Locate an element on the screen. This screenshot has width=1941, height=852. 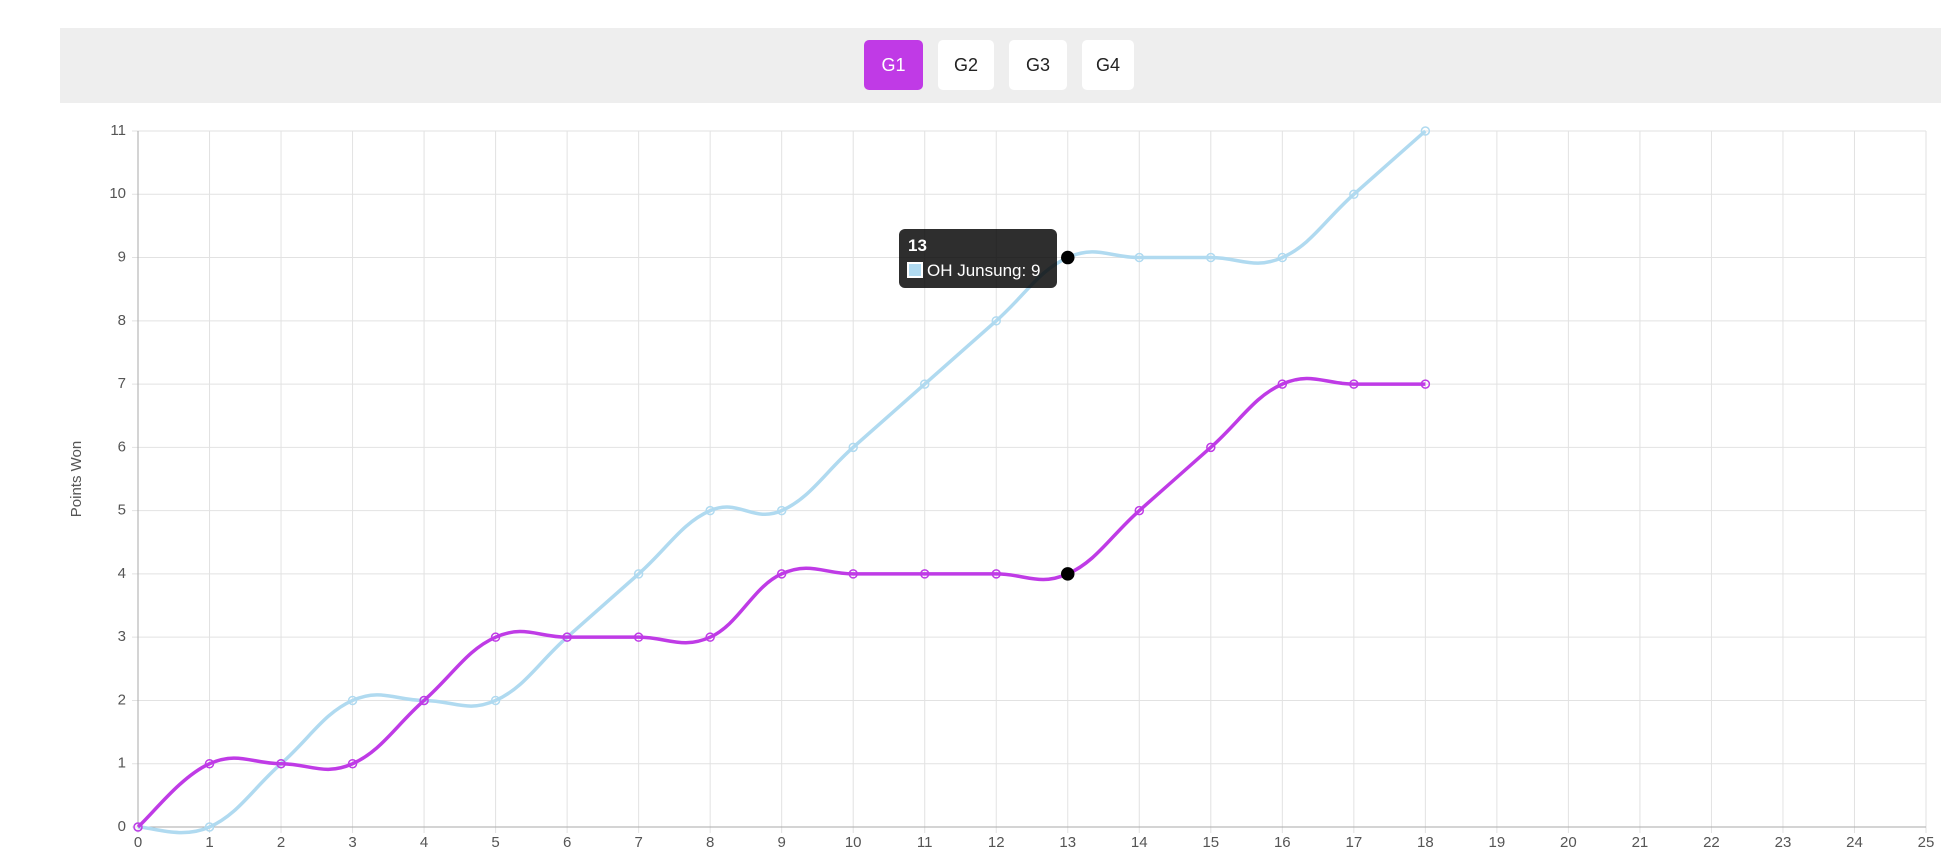
y-tick-label: 8 is located at coordinates (122, 320).